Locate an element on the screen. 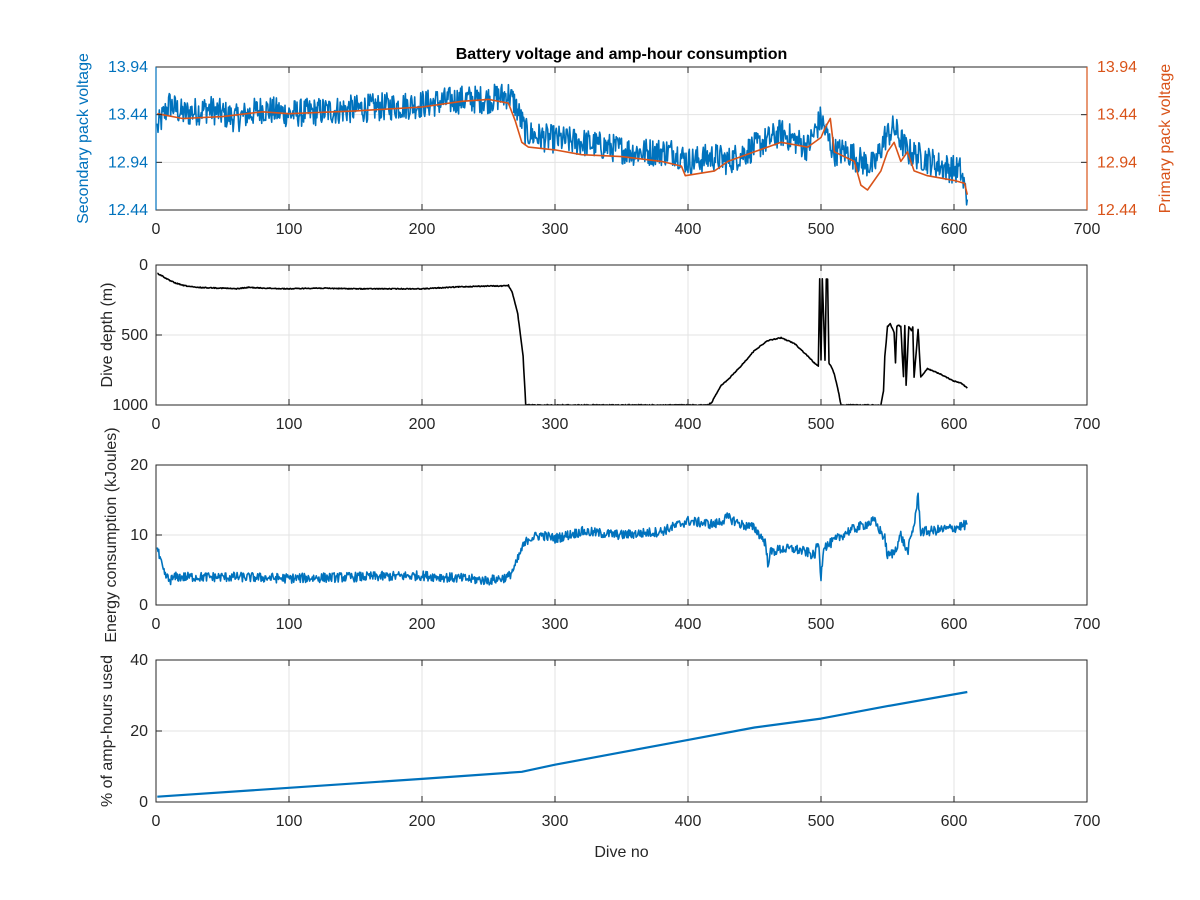 The width and height of the screenshot is (1200, 900). y-tick-label: 12.94 is located at coordinates (128, 162).